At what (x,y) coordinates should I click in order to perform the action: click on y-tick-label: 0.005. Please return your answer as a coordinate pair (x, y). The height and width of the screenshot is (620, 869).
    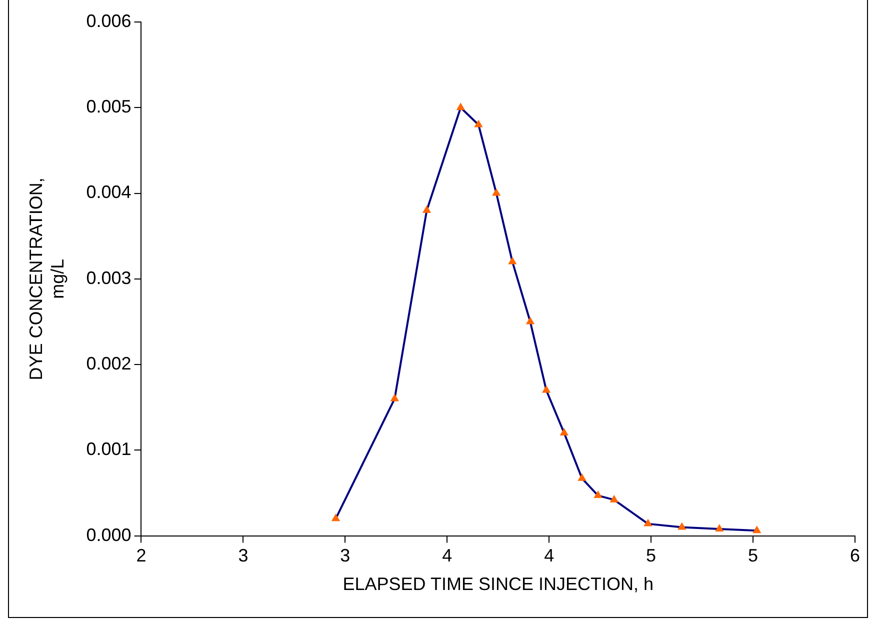
    Looking at the image, I should click on (109, 106).